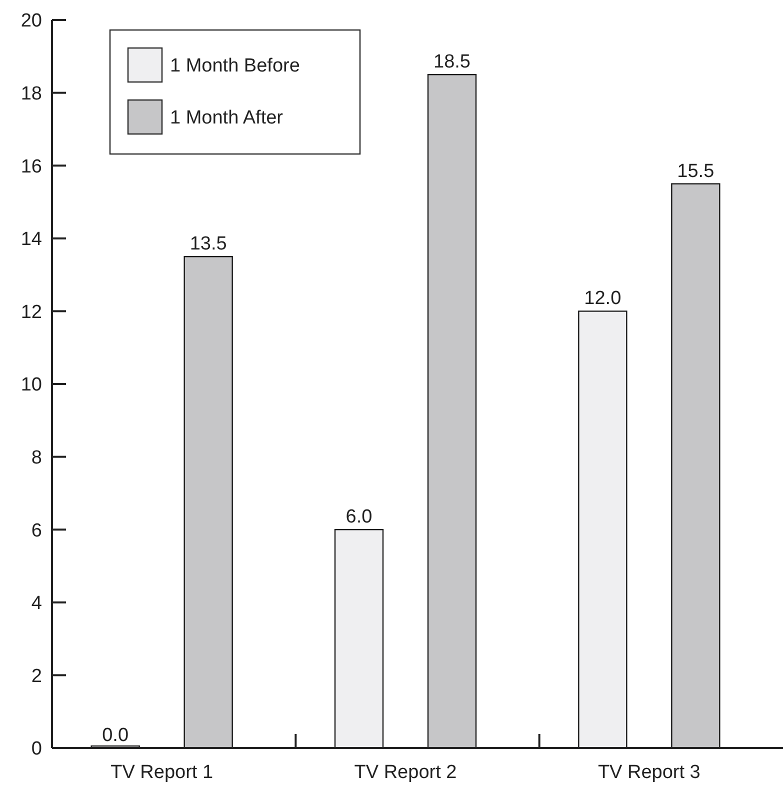 The image size is (783, 789). I want to click on legend-label: 1 Month After, so click(227, 118).